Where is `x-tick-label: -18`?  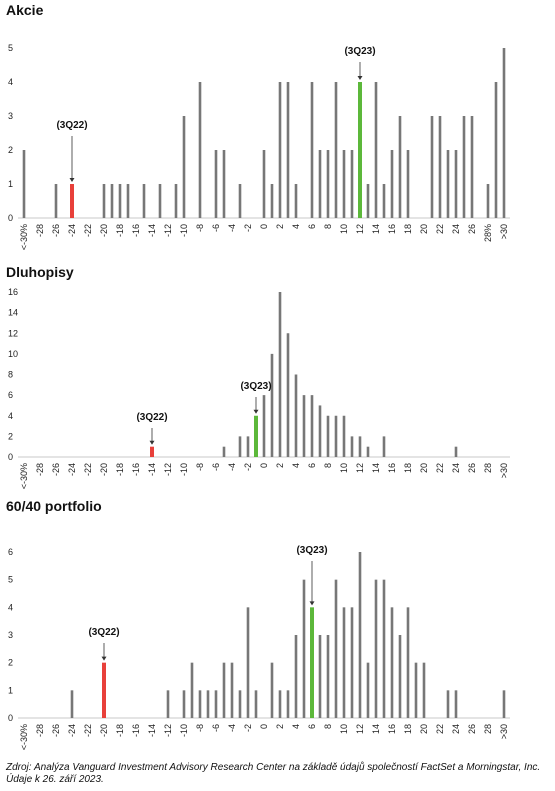 x-tick-label: -18 is located at coordinates (120, 730).